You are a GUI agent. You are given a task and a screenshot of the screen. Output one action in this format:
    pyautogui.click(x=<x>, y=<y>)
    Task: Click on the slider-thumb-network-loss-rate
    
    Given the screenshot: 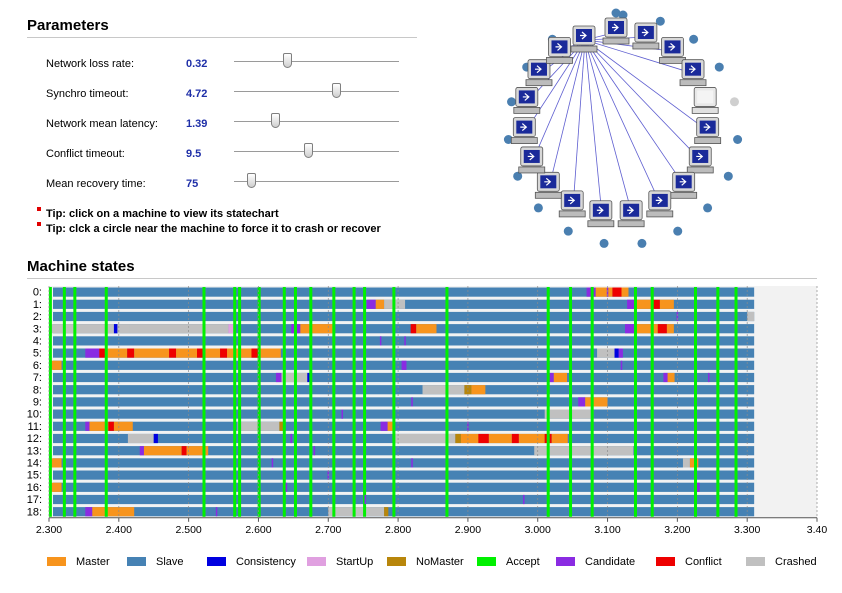 What is the action you would take?
    pyautogui.click(x=287, y=60)
    